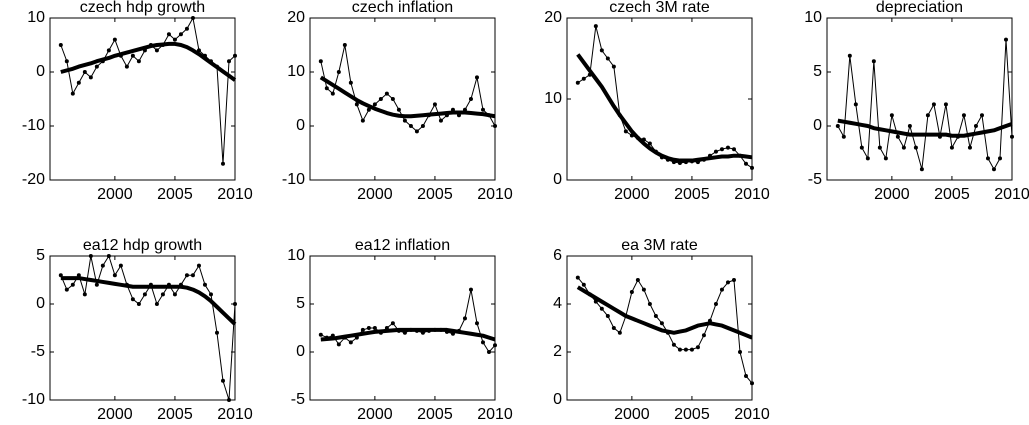 The width and height of the screenshot is (1029, 425). What do you see at coordinates (919, 8) in the screenshot?
I see `chart-title: depreciation` at bounding box center [919, 8].